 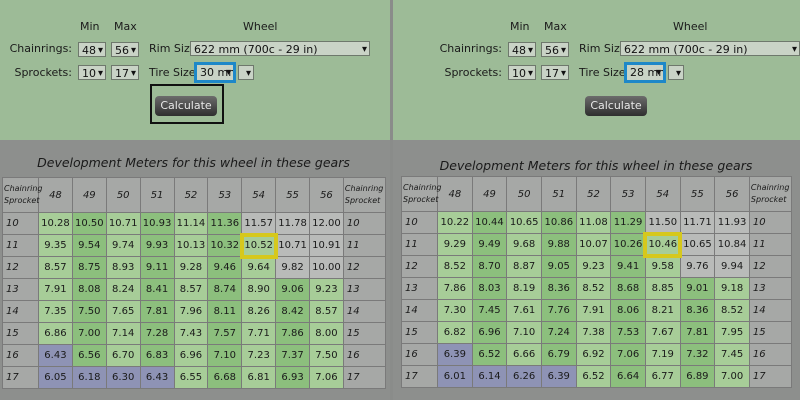 I want to click on development-cell: 7.45, so click(x=732, y=354).